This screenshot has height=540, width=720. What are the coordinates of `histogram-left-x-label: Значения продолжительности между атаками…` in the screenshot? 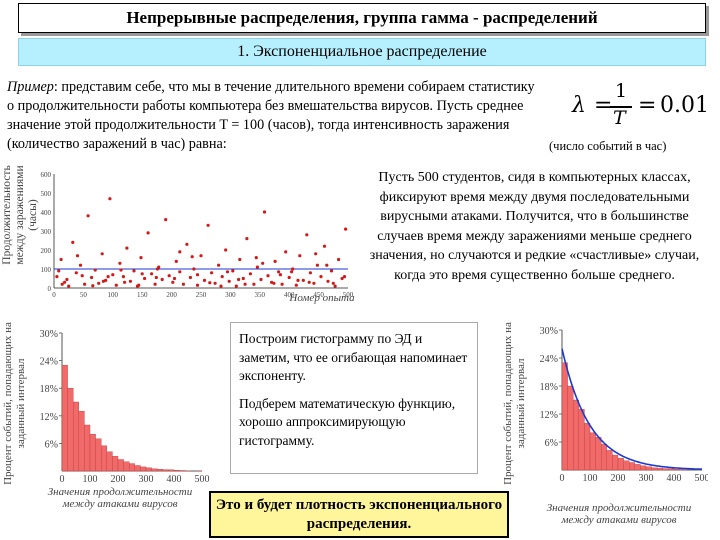 It's located at (120, 498).